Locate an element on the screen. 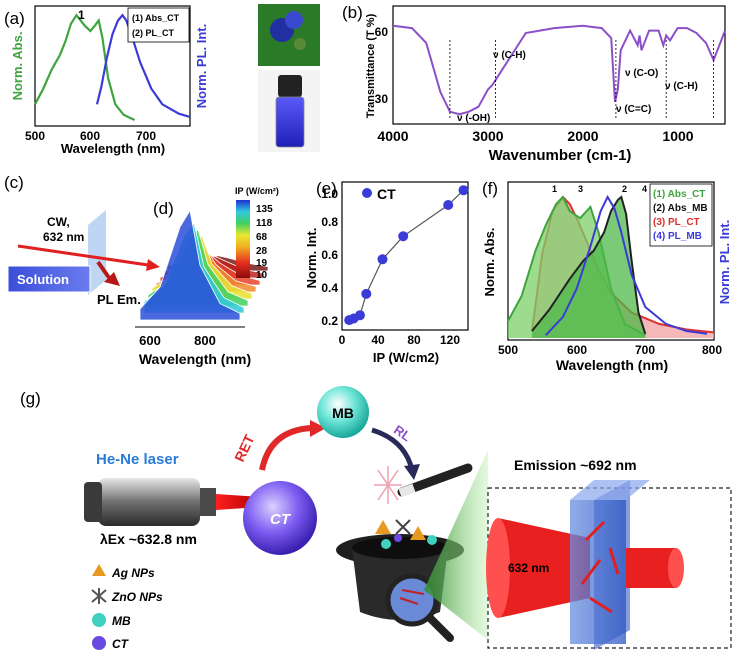 The width and height of the screenshot is (737, 657). vial-cap is located at coordinates (290, 86).